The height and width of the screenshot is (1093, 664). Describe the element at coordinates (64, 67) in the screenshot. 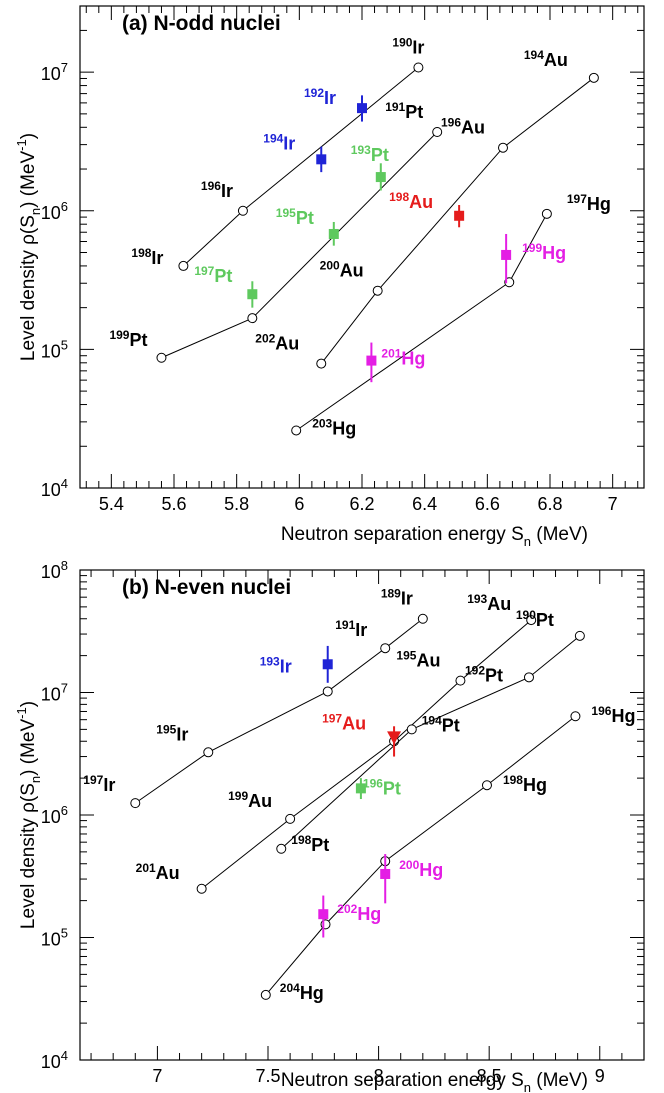

I see `y-tick-exponent: 7` at that location.